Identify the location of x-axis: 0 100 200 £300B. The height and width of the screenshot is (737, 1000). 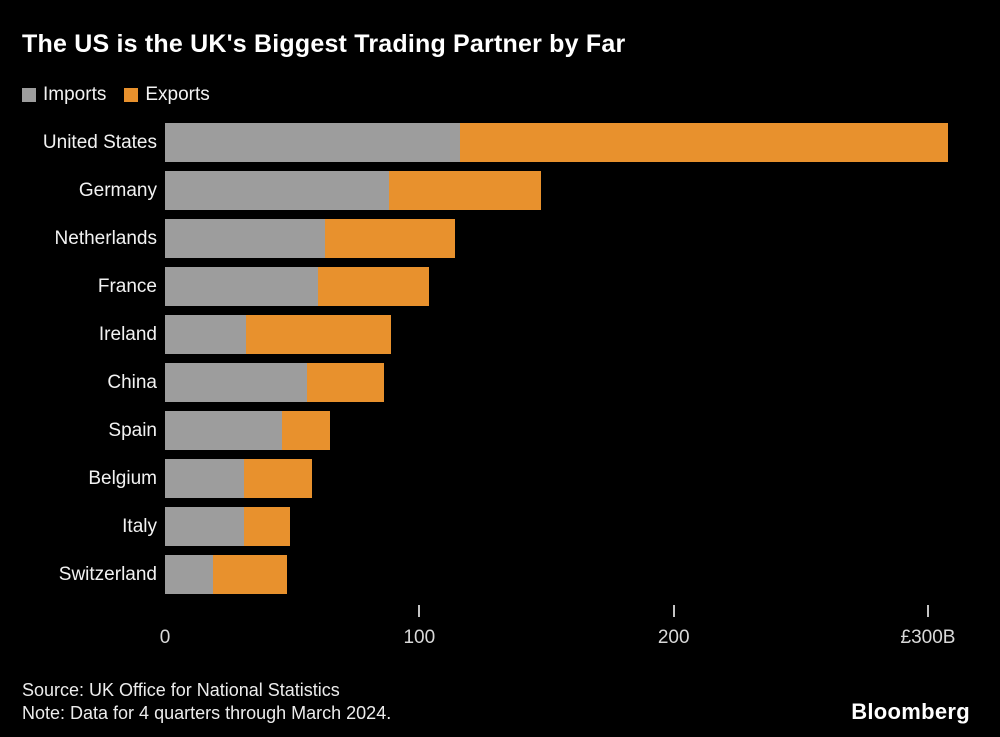
(565, 629).